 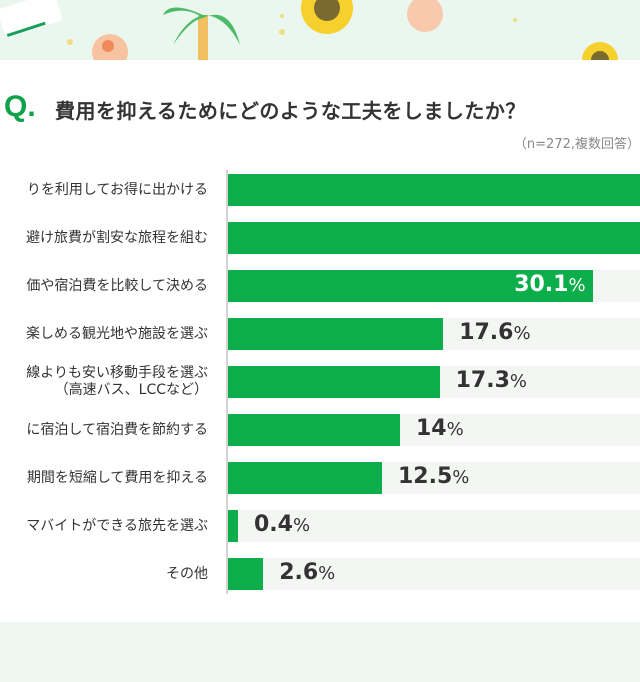 I want to click on sparkle-icon, so click(x=292, y=29).